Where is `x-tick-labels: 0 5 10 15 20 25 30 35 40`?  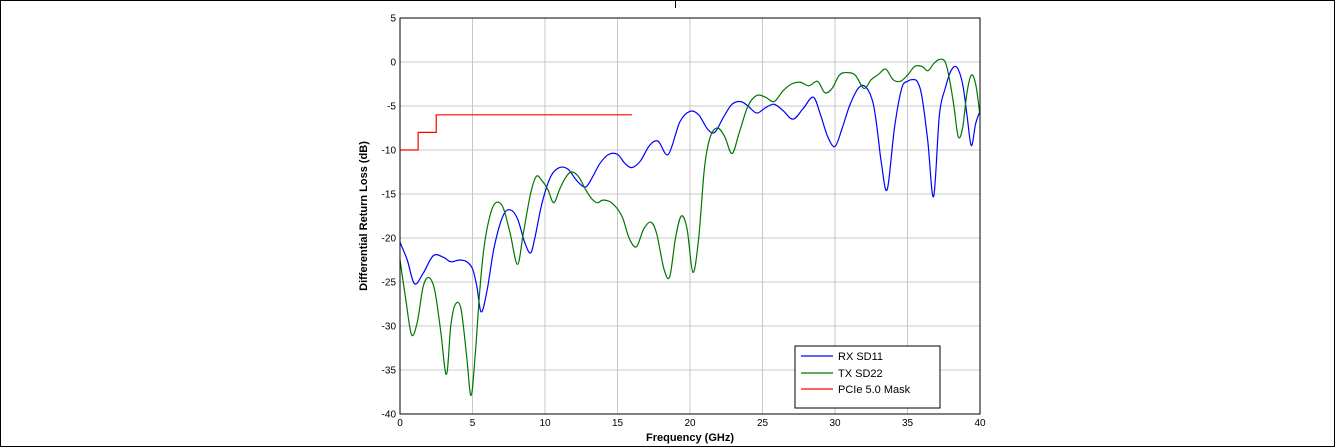 x-tick-labels: 0 5 10 15 20 25 30 35 40 is located at coordinates (691, 423).